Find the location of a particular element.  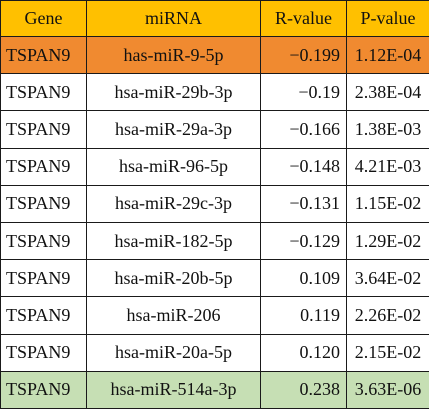

cell-p-value: 2.26E-02 is located at coordinates (387, 315).